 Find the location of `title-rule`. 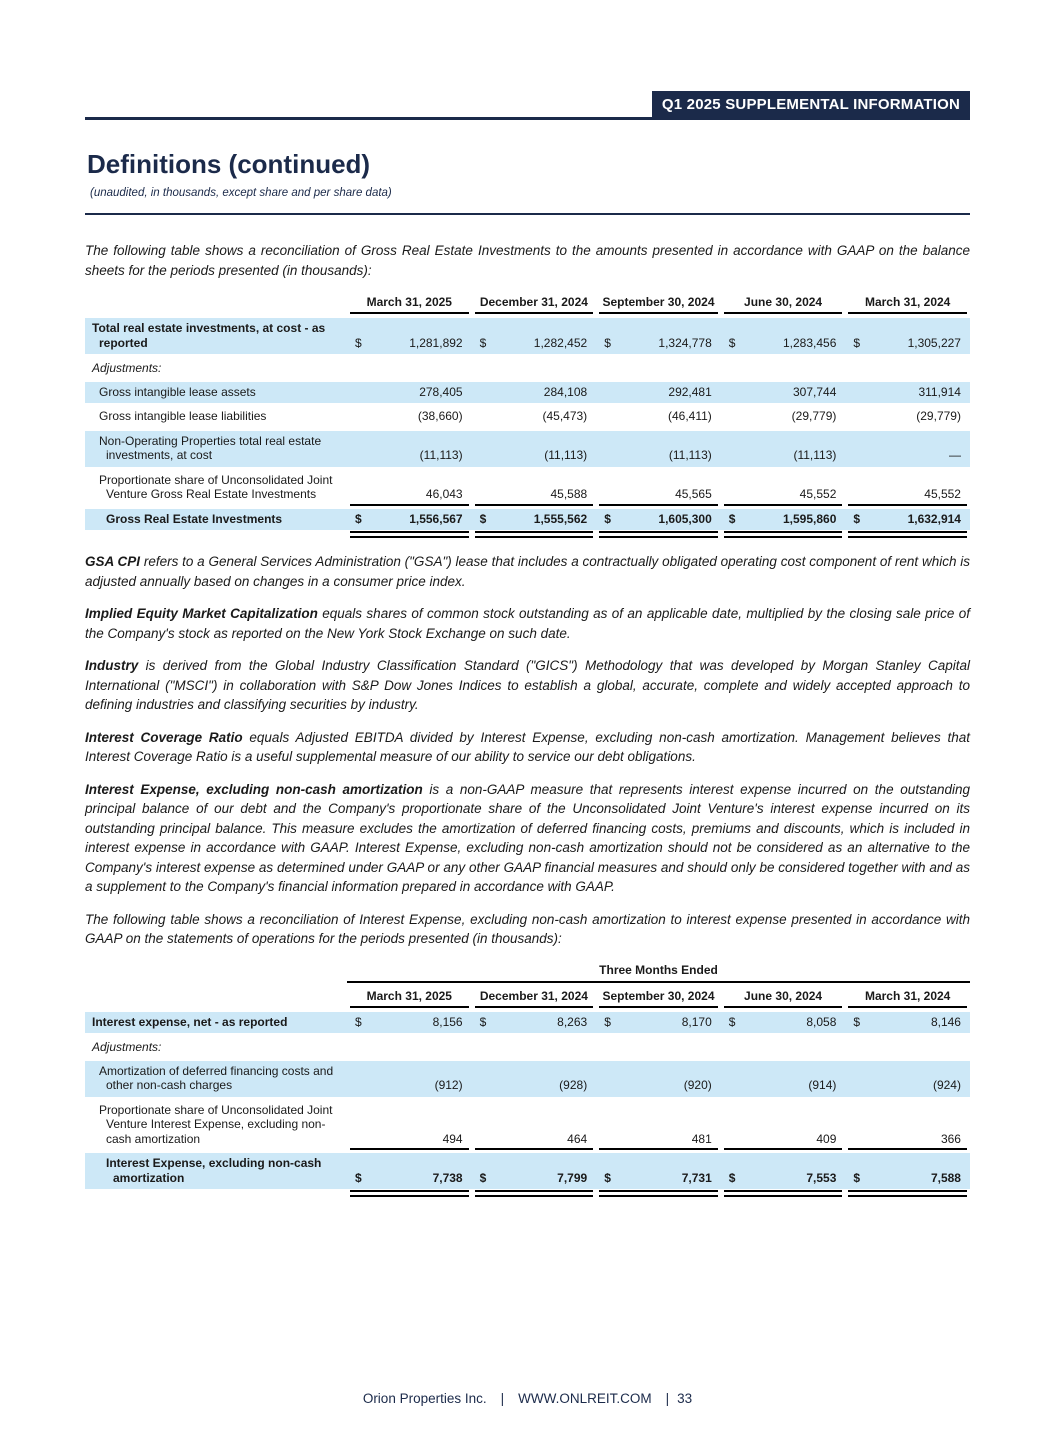

title-rule is located at coordinates (527, 214).